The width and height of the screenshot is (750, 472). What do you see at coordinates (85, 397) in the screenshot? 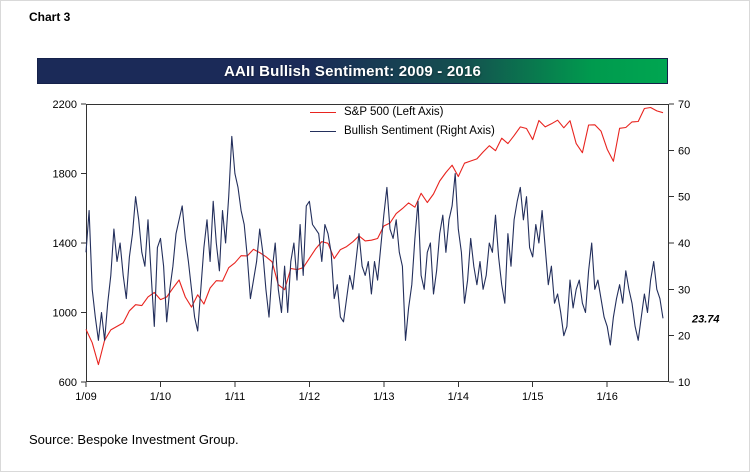
I see `x-tick-label: 1/09` at bounding box center [85, 397].